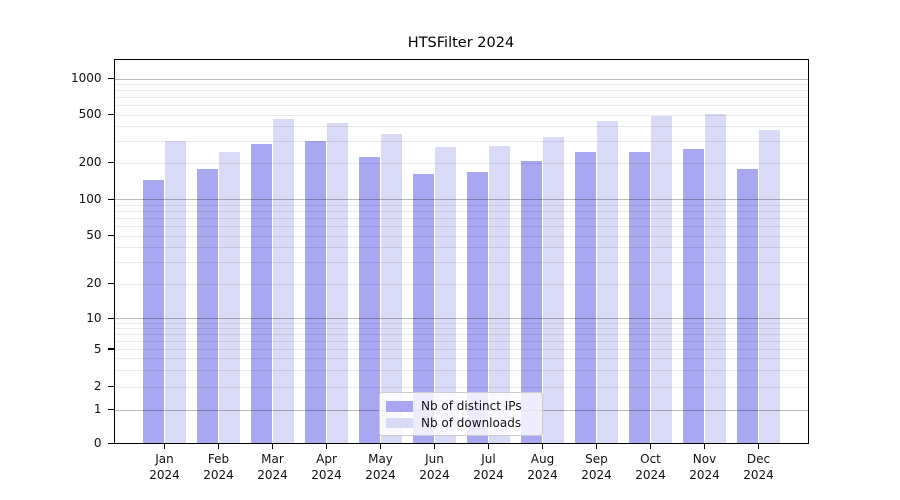 The height and width of the screenshot is (500, 900). I want to click on x-tick-month: Jul, so click(488, 459).